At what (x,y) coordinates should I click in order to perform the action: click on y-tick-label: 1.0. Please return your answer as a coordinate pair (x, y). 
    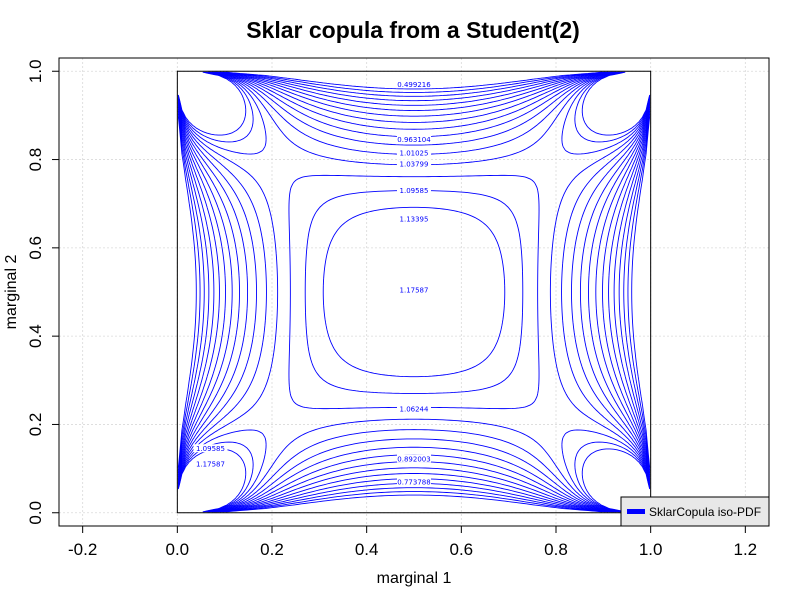
    Looking at the image, I should click on (35, 71).